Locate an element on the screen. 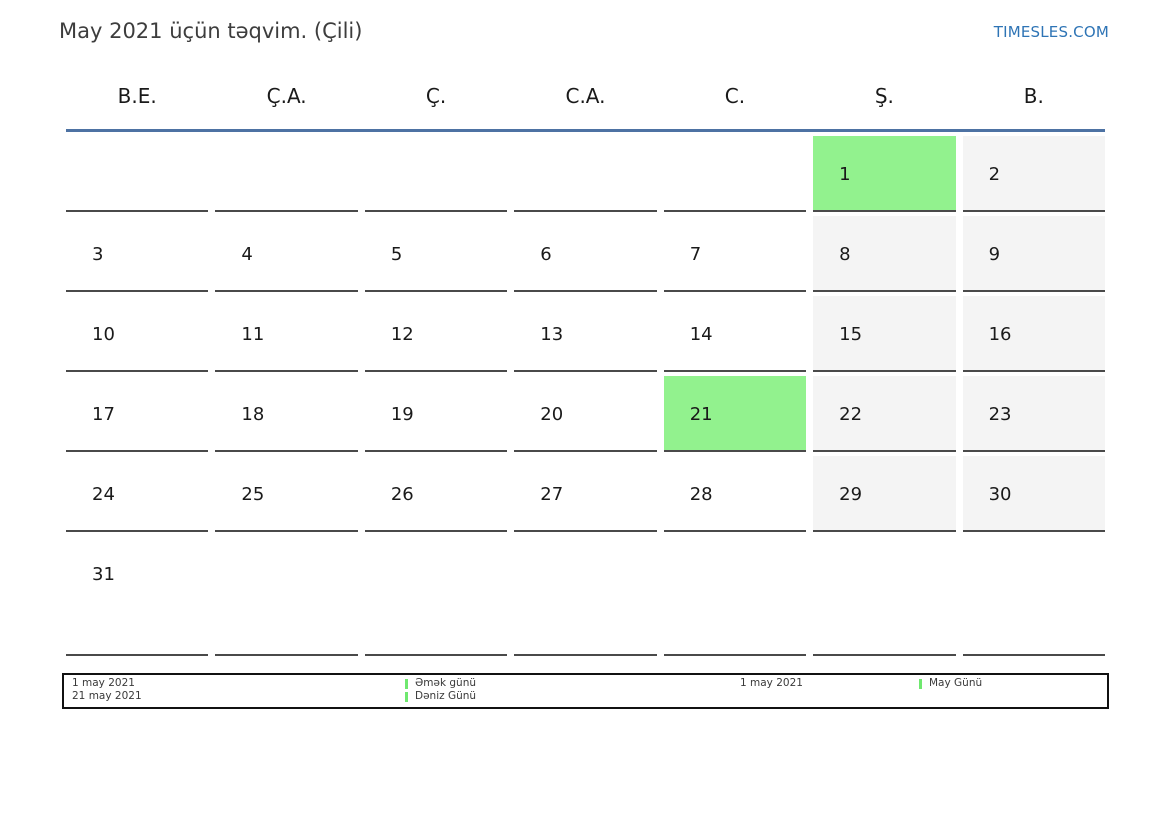 The height and width of the screenshot is (827, 1169). week-row: 3 4 5 6 7 8 9 is located at coordinates (585, 252).